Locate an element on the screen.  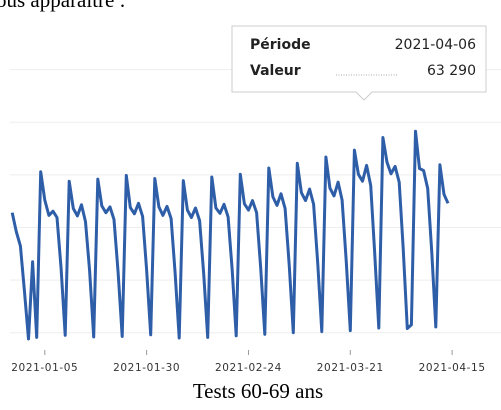
tooltip: Période 2021-04-06 Valeur 63 290 is located at coordinates (359, 63).